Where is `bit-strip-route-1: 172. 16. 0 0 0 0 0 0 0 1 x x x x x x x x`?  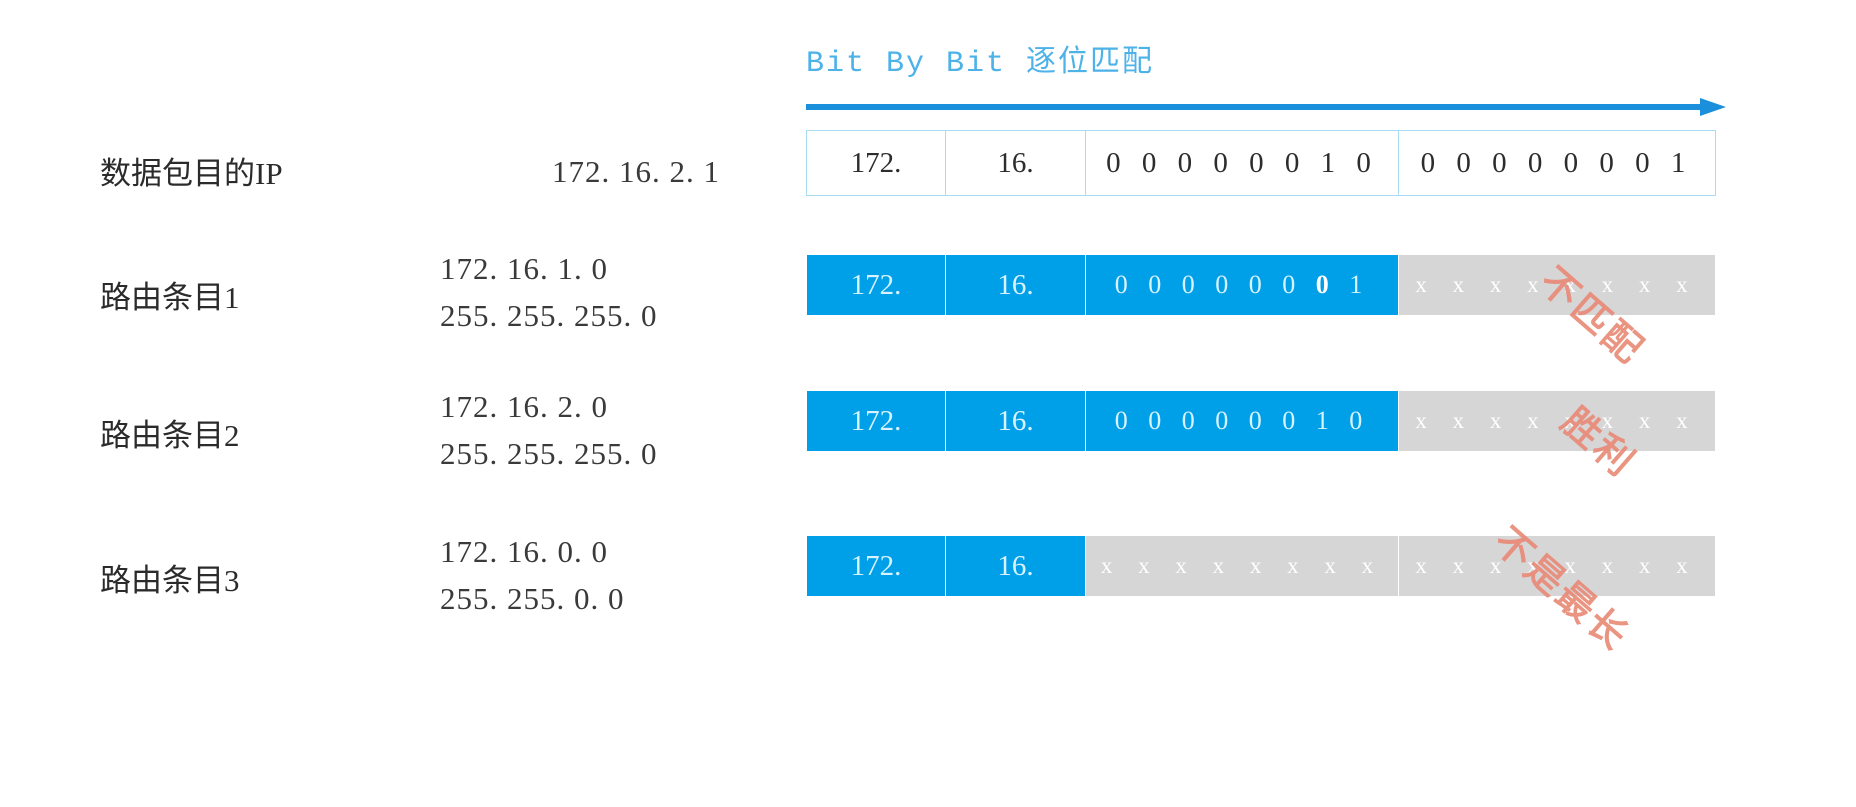
bit-strip-route-1: 172. 16. 0 0 0 0 0 0 0 1 x x x x x x x x is located at coordinates (1261, 285).